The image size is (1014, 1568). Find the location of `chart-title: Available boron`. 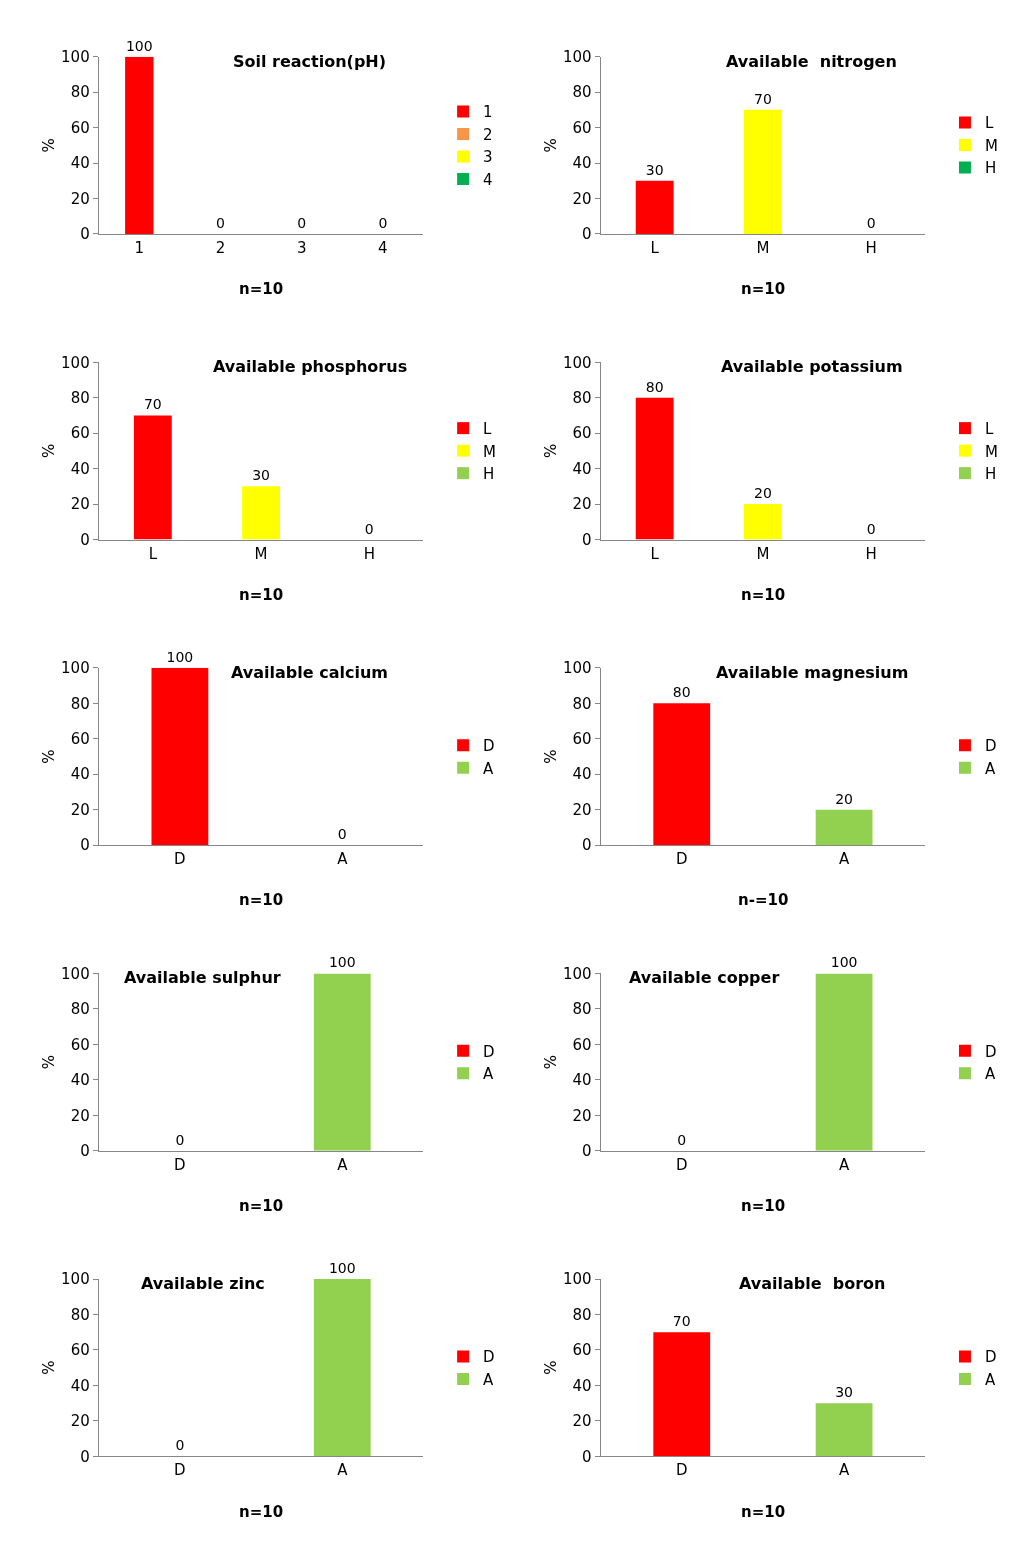

chart-title: Available boron is located at coordinates (812, 1283).